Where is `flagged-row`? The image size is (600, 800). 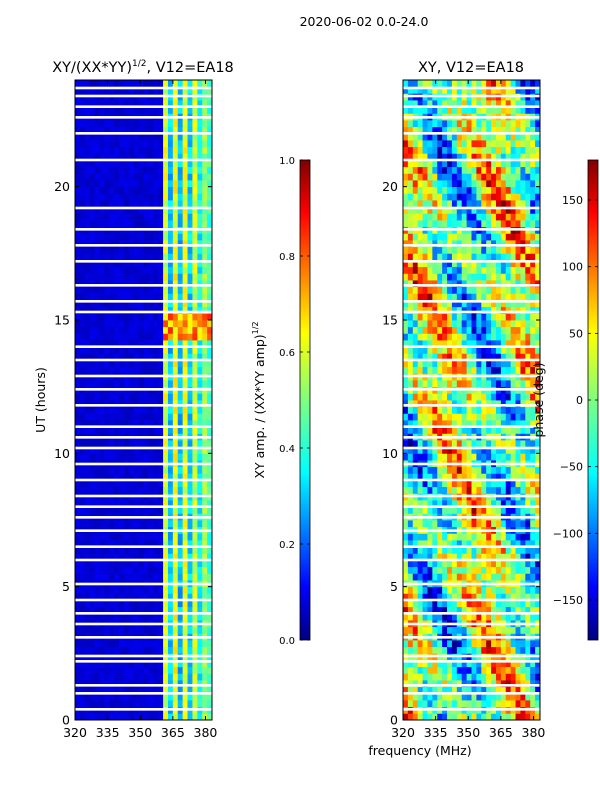 flagged-row is located at coordinates (143, 106).